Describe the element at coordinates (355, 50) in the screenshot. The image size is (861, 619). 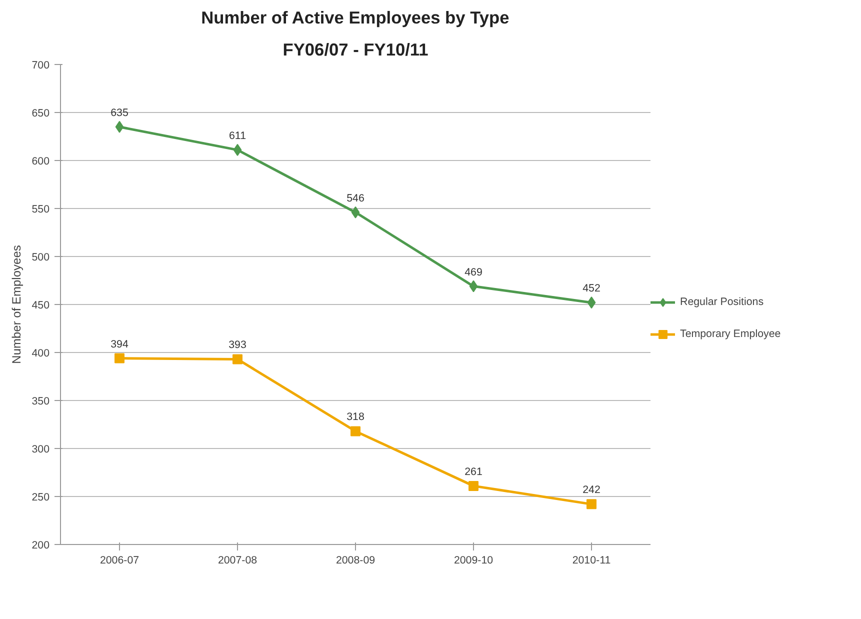
I see `chart-subtitle: FY06/07 - FY10/11` at that location.